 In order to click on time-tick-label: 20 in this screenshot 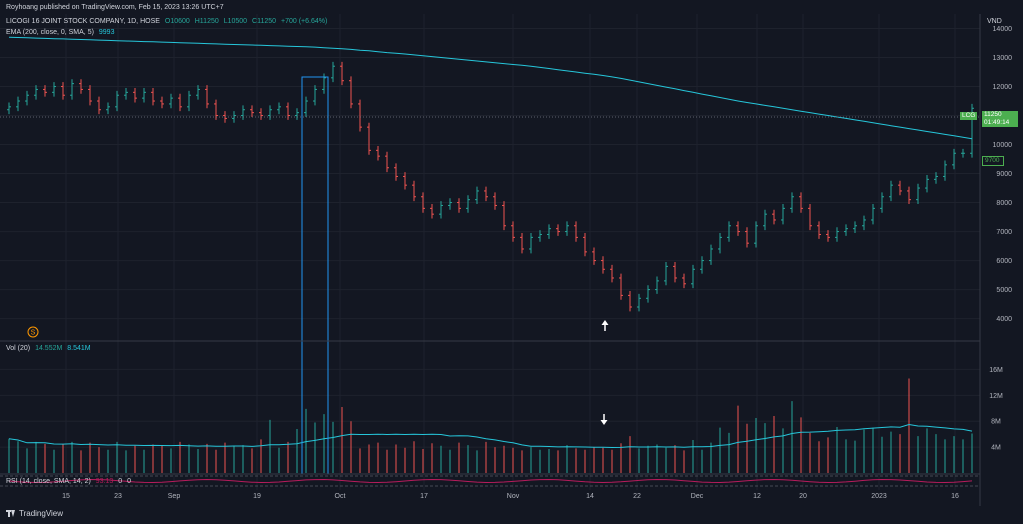, I will do `click(803, 496)`.